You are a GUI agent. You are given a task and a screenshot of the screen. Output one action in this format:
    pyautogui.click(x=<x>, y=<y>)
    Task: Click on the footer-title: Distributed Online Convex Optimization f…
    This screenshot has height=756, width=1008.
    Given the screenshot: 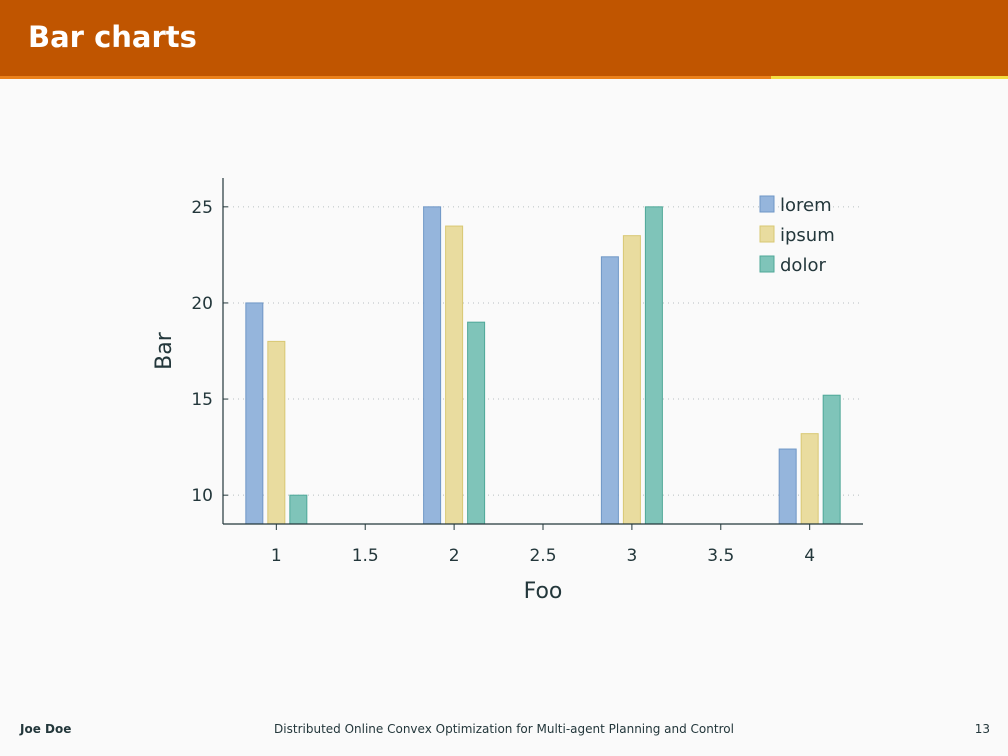 What is the action you would take?
    pyautogui.click(x=504, y=729)
    